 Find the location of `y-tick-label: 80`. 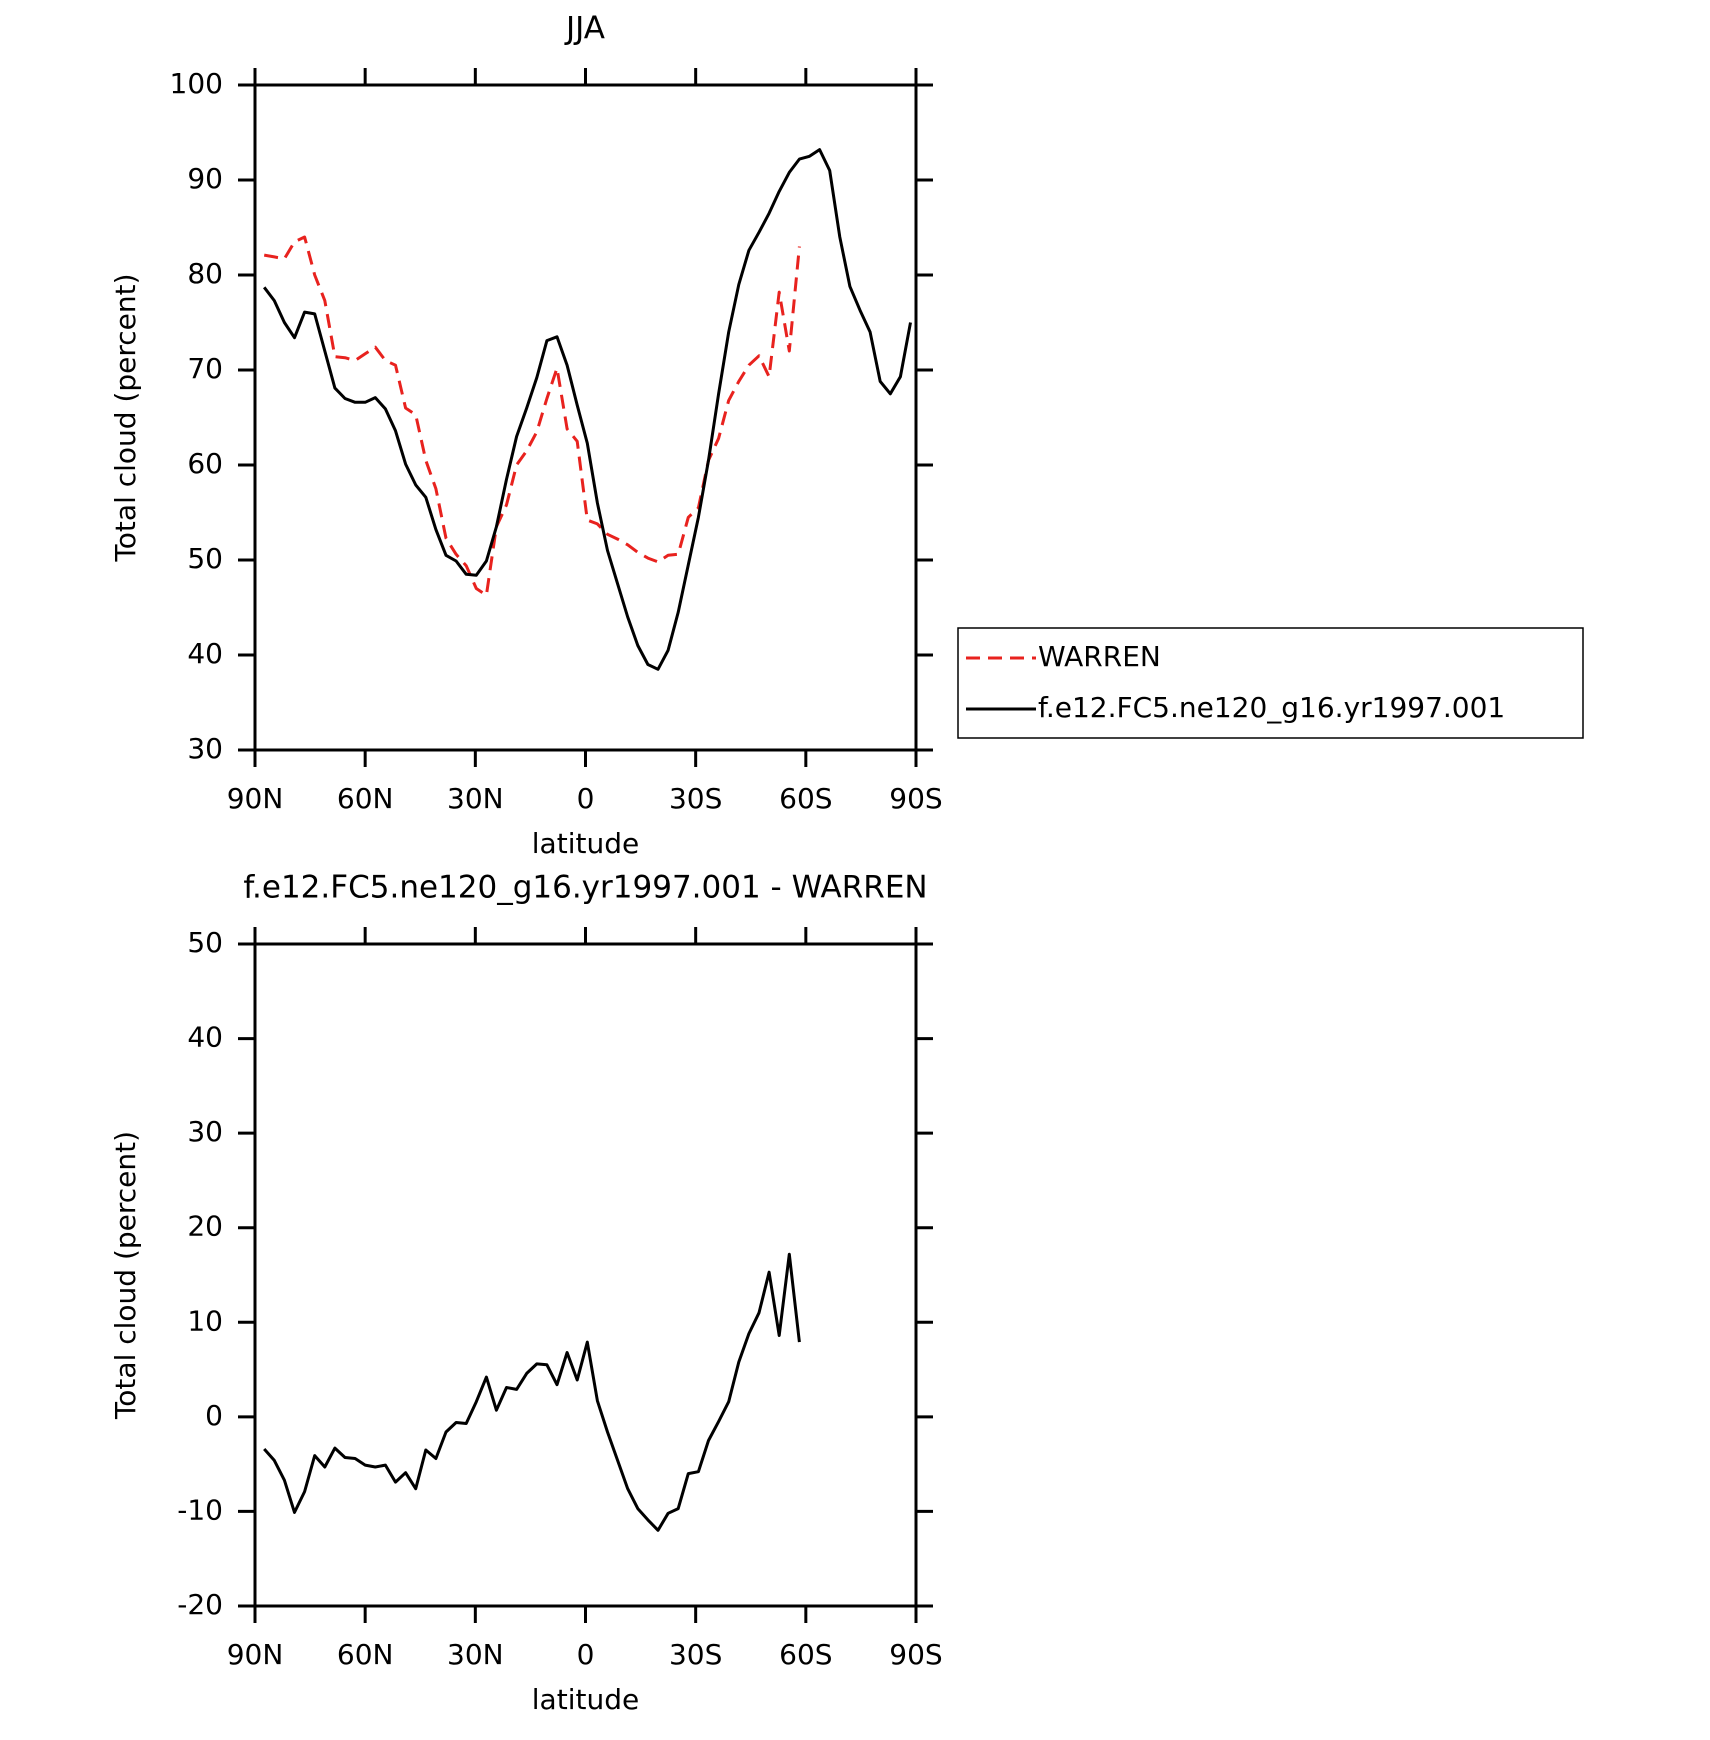

y-tick-label: 80 is located at coordinates (205, 273).